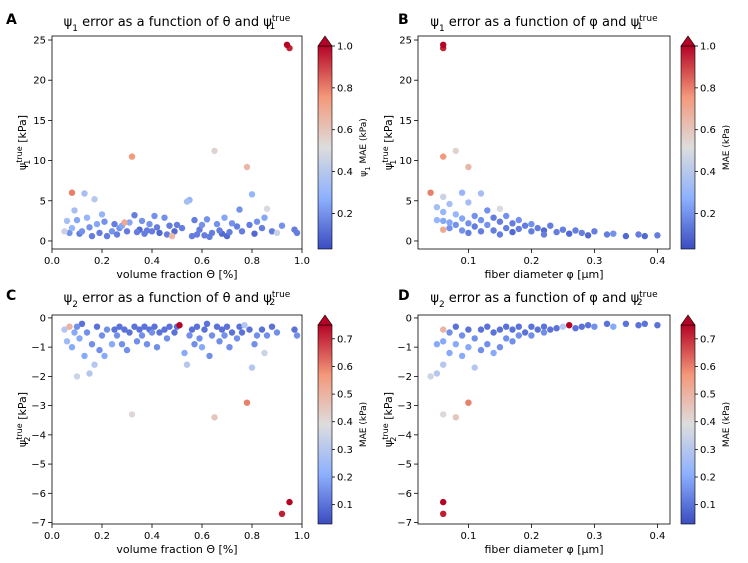 The width and height of the screenshot is (748, 563). What do you see at coordinates (345, 422) in the screenshot?
I see `colorbar-tick-label: 0.4` at bounding box center [345, 422].